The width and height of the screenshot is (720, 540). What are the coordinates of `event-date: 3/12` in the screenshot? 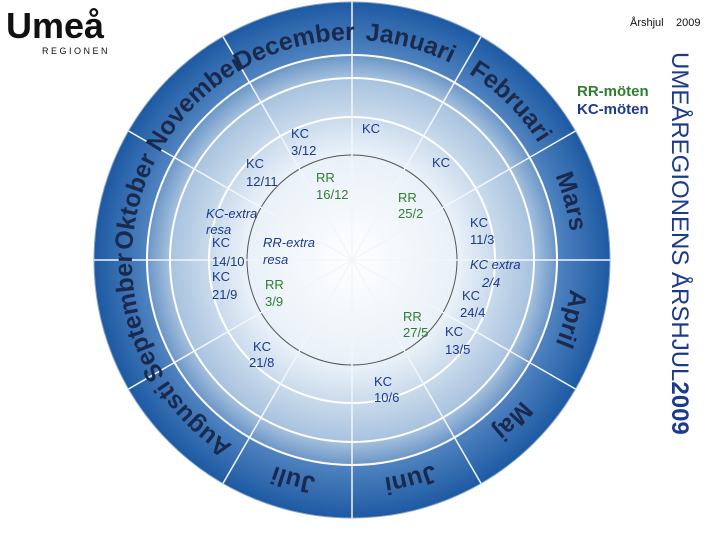 It's located at (303, 150).